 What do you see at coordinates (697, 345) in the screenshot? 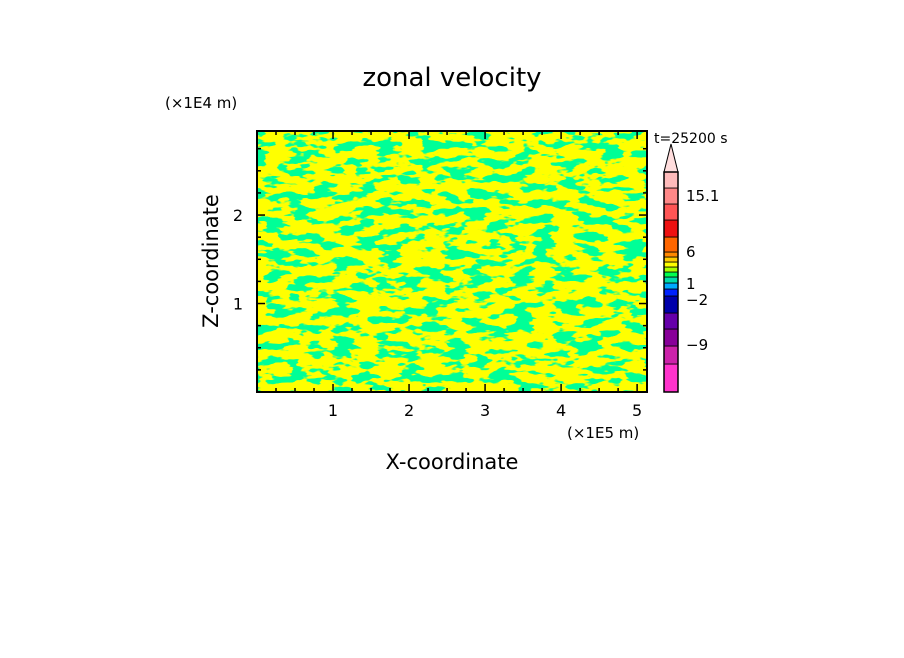
I see `colorbar-label: −9` at bounding box center [697, 345].